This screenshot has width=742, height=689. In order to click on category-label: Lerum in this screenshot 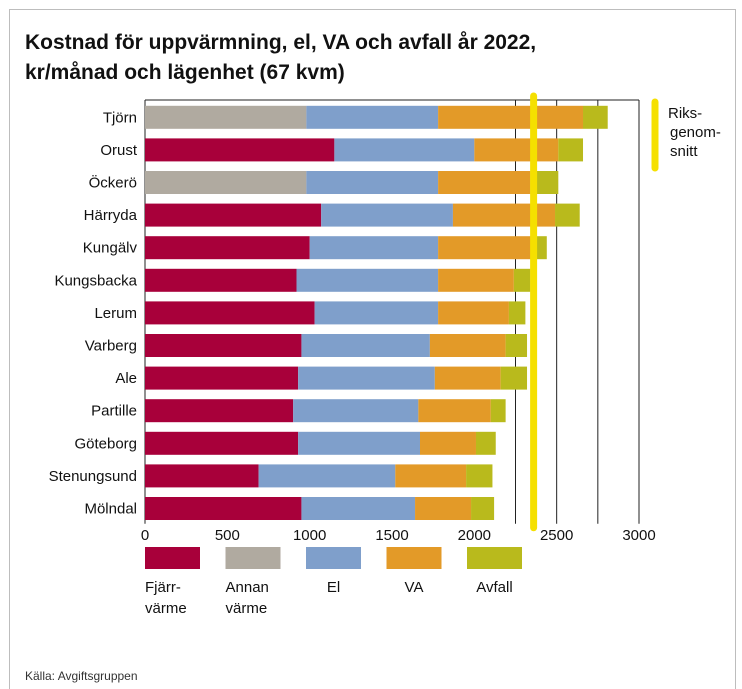, I will do `click(115, 313)`.